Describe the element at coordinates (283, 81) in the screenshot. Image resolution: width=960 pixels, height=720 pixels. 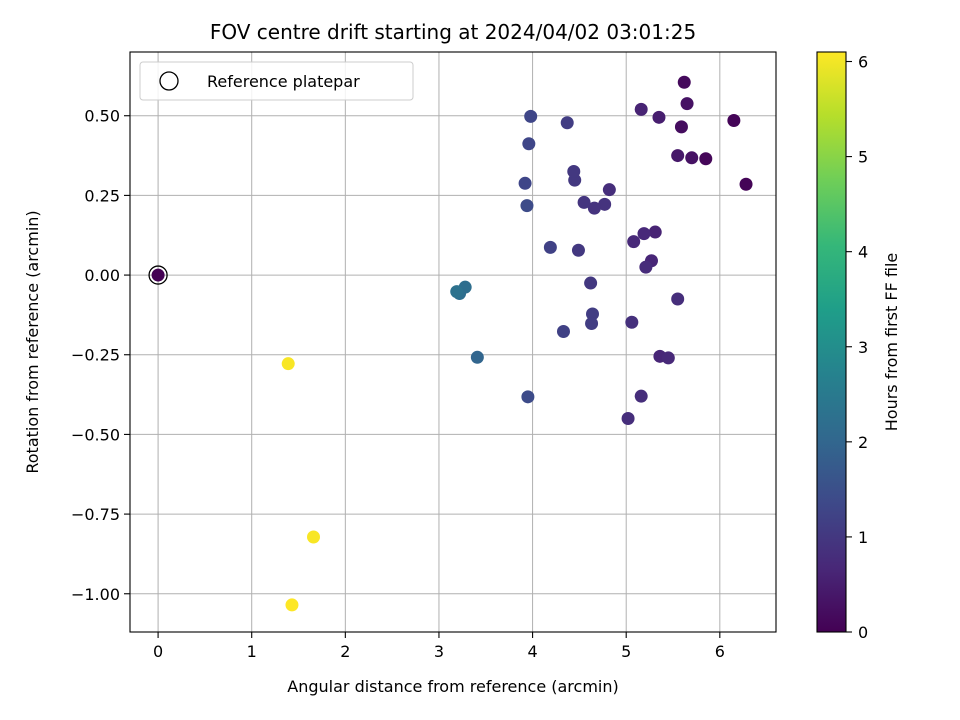
I see `legend-label-reference: Reference platepar` at that location.